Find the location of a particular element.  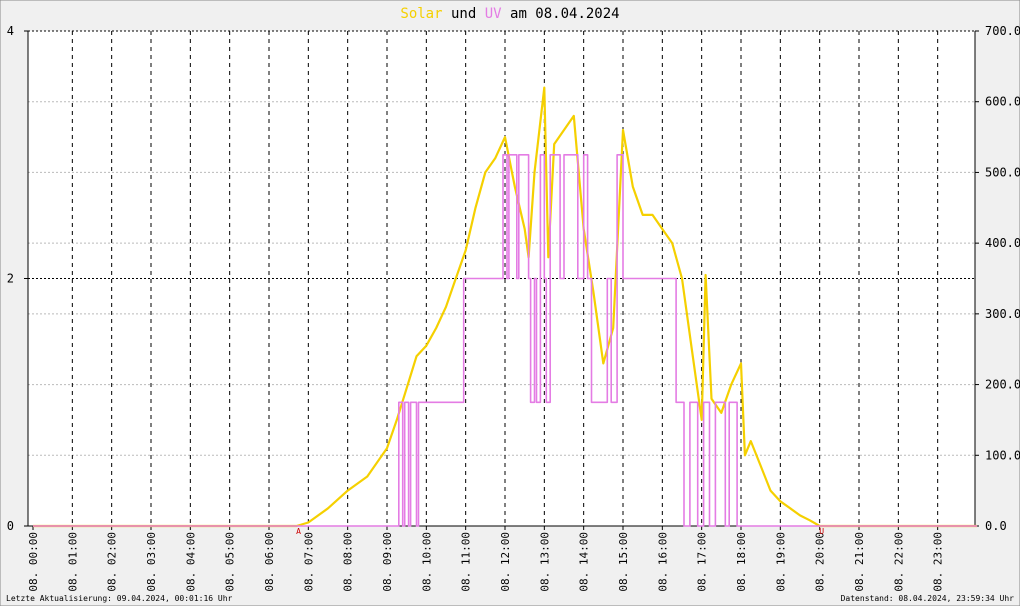

annotation: U is located at coordinates (821, 531).